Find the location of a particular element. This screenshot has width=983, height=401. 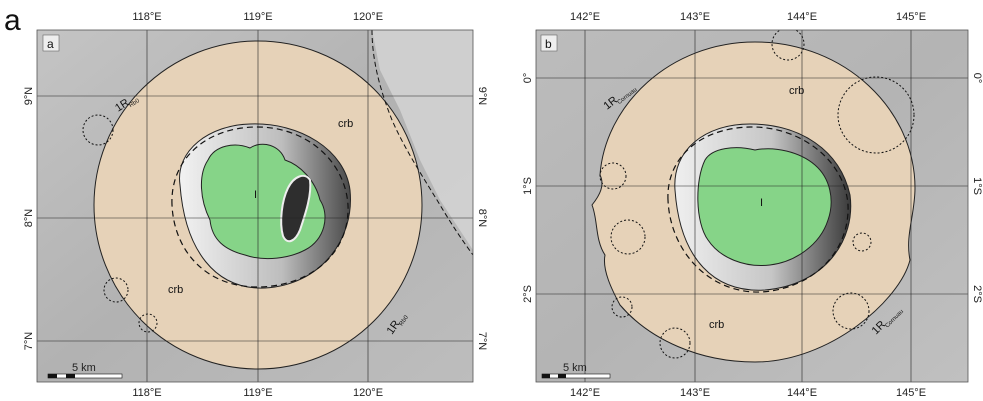

central-pit is located at coordinates (296, 208).